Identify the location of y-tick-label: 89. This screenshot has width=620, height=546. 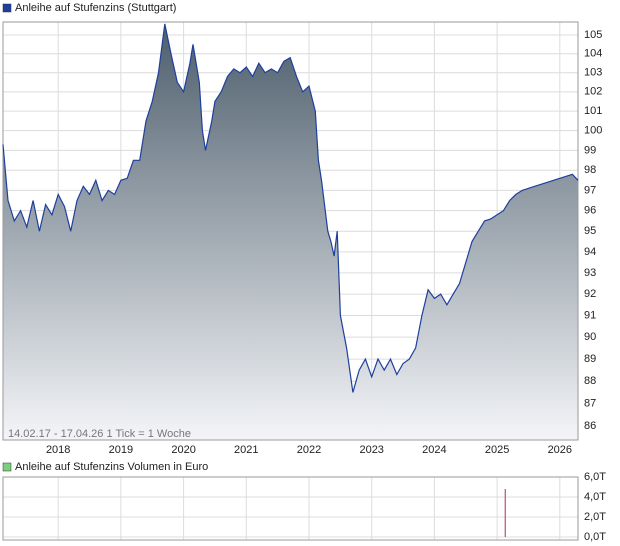
(590, 359).